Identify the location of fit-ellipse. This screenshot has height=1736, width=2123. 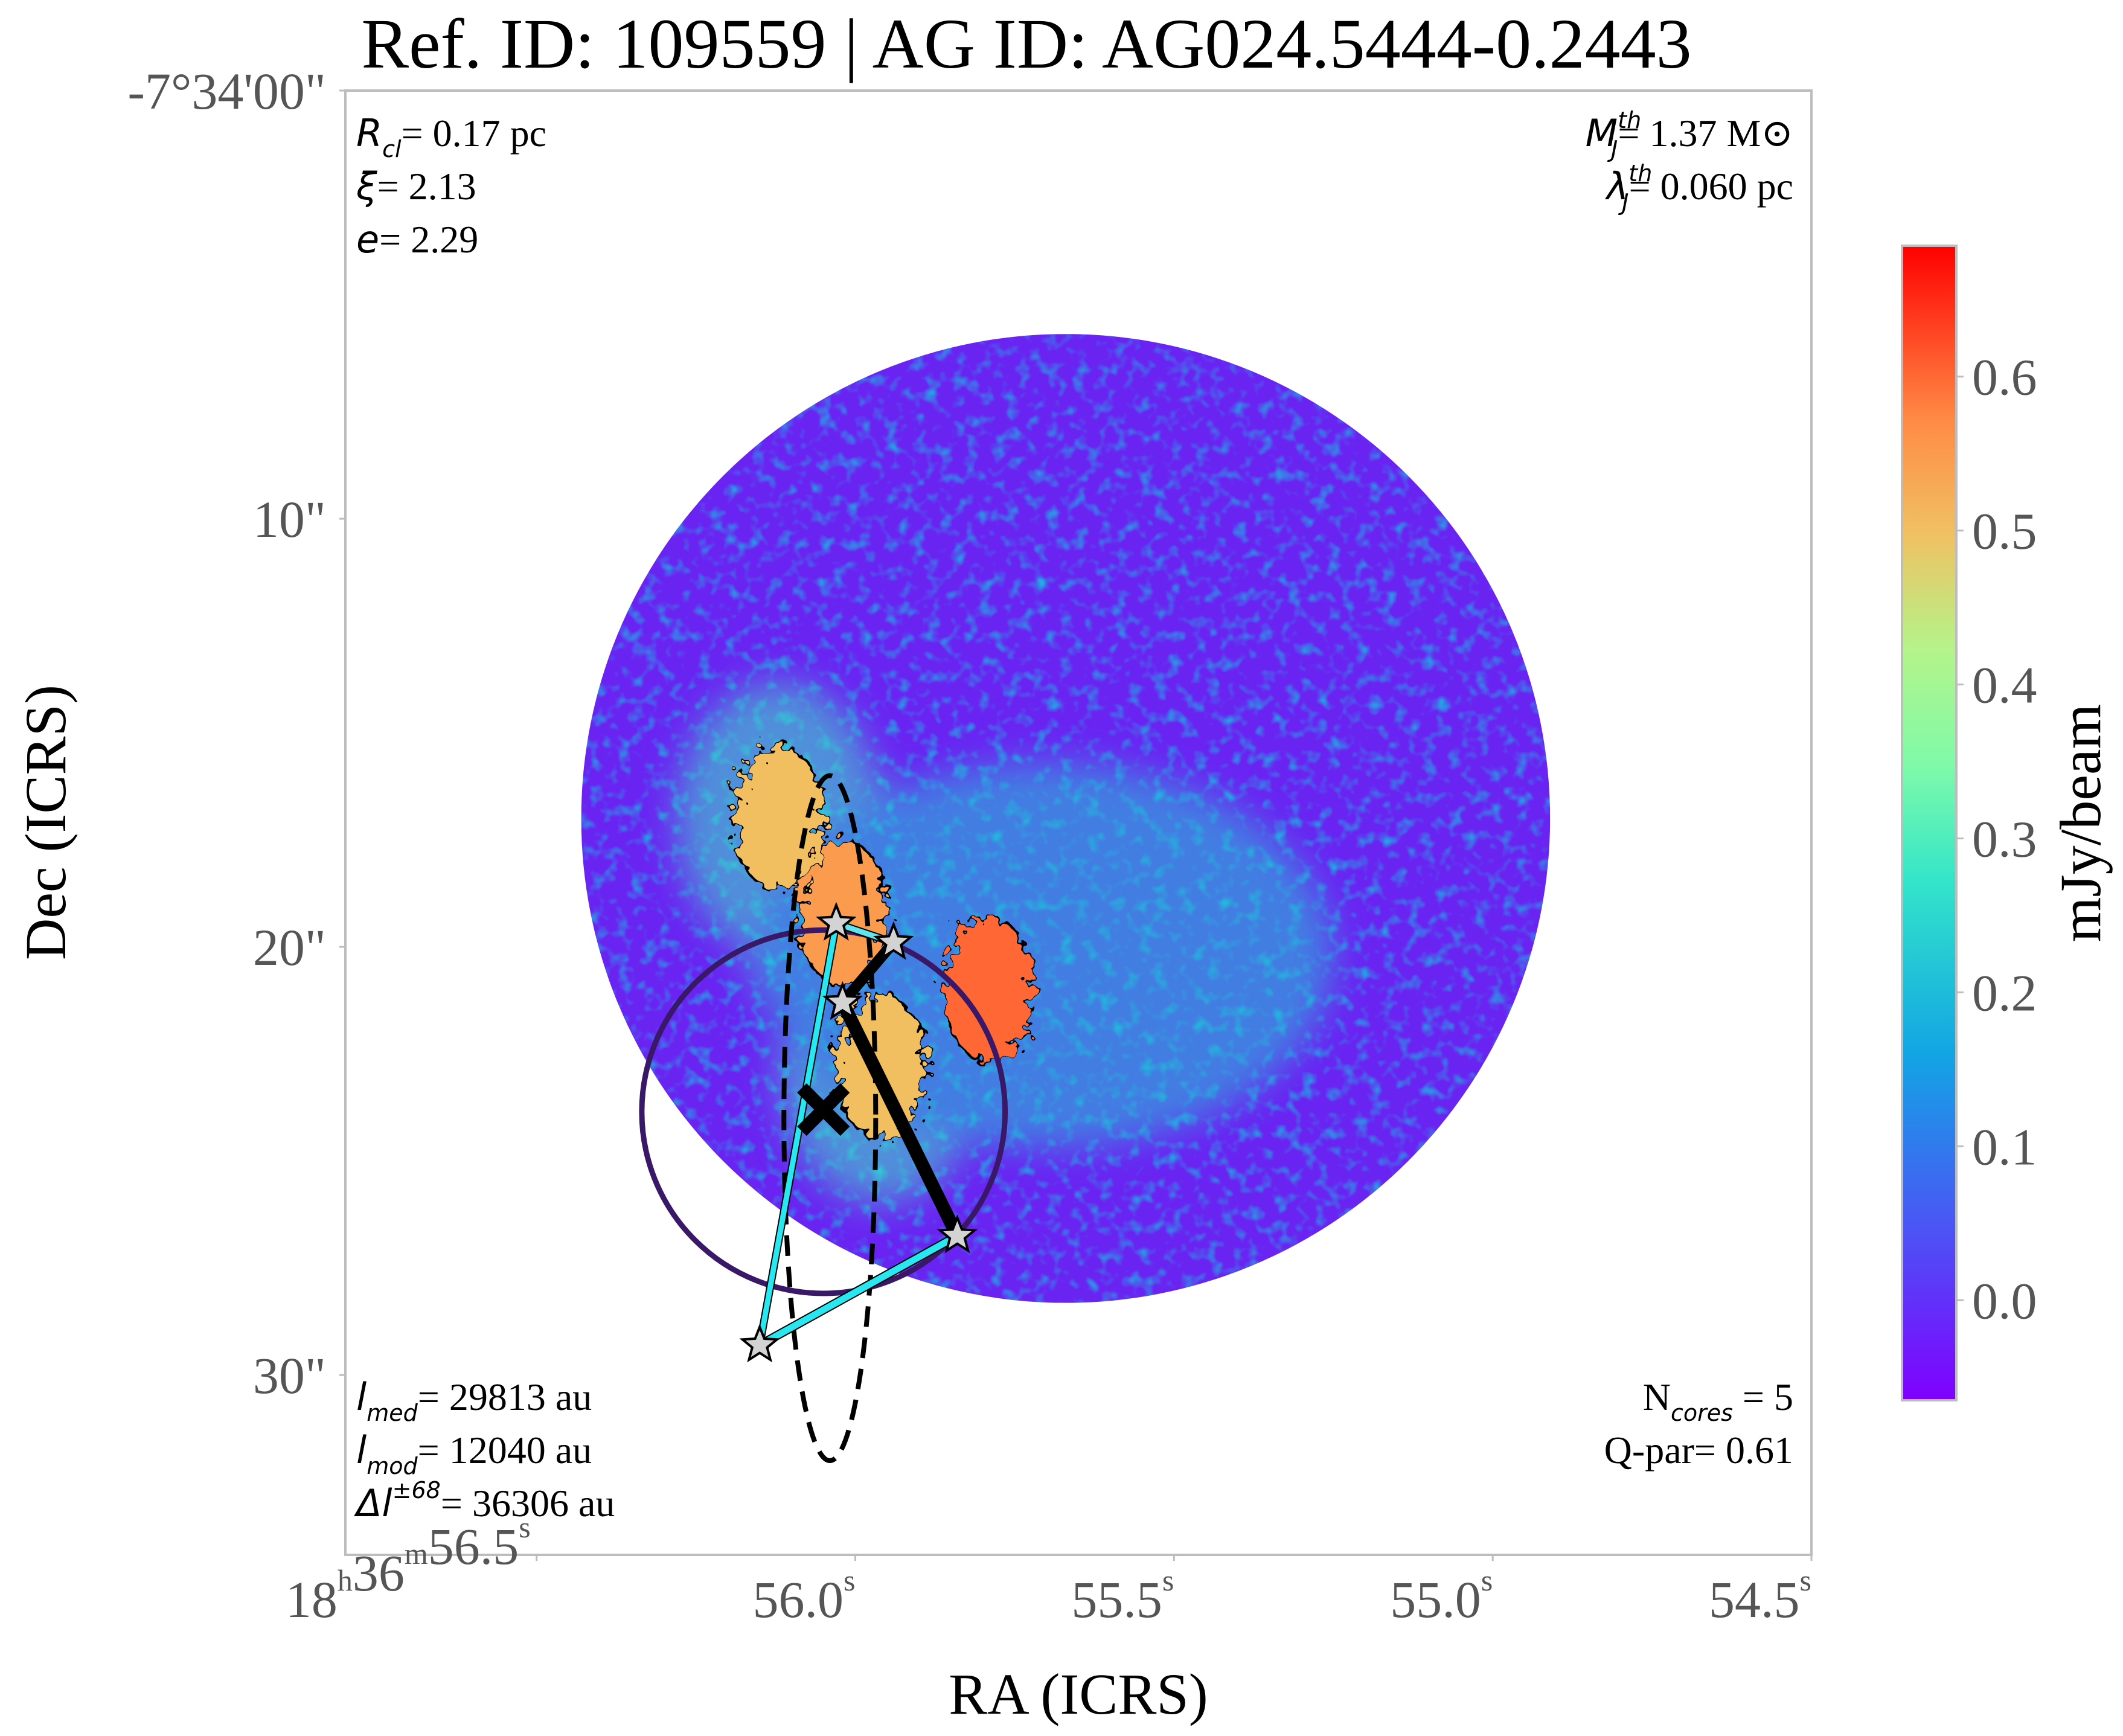
(830, 1118).